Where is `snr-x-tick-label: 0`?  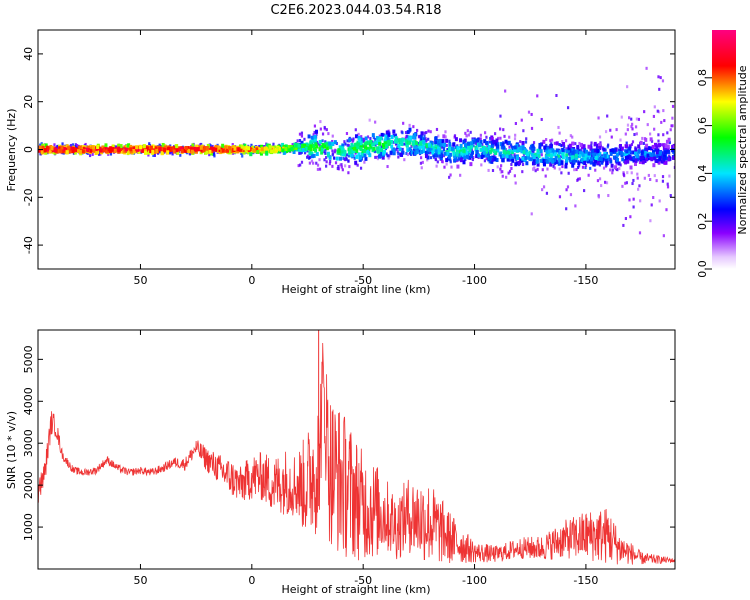
snr-x-tick-label: 0 is located at coordinates (251, 580).